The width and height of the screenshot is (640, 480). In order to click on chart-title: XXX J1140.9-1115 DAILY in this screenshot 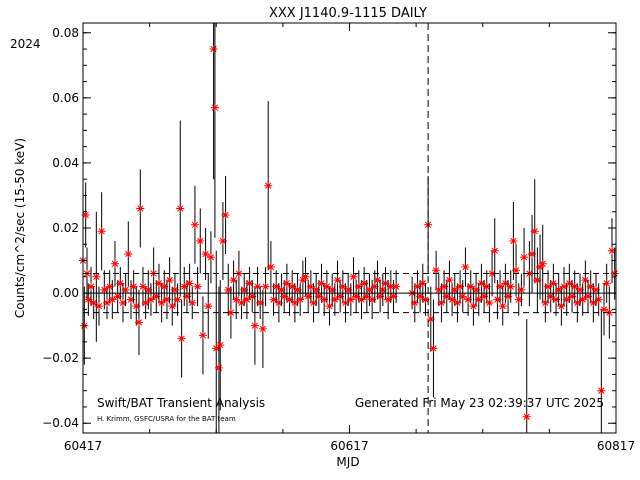, I will do `click(348, 13)`.